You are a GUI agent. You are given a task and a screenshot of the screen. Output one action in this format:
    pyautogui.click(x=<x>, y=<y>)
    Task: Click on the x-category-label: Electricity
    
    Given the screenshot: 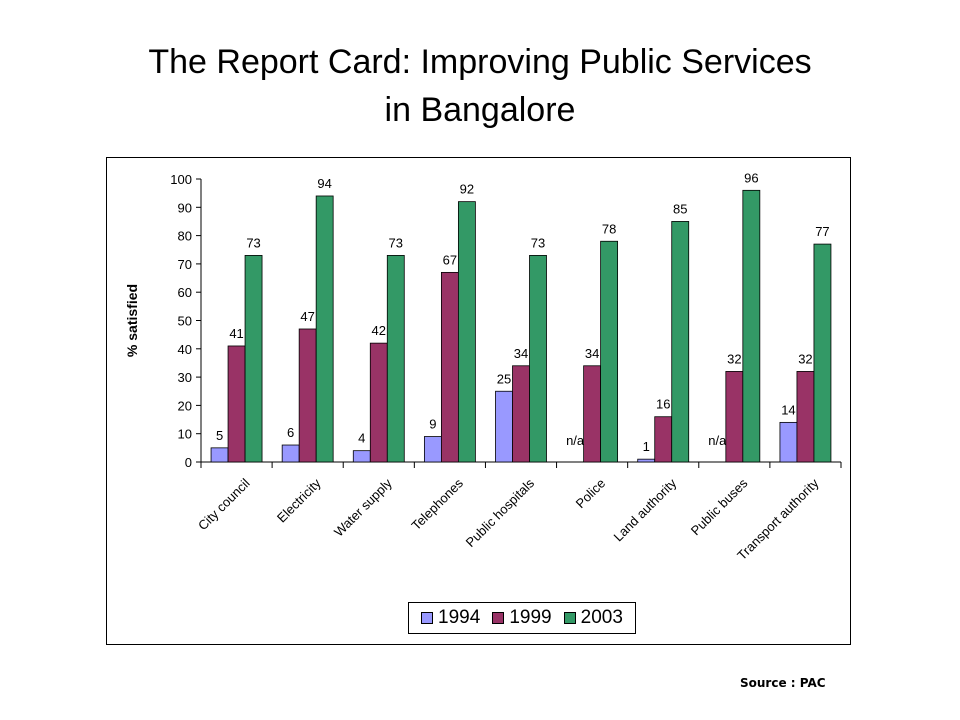 What is the action you would take?
    pyautogui.click(x=299, y=500)
    